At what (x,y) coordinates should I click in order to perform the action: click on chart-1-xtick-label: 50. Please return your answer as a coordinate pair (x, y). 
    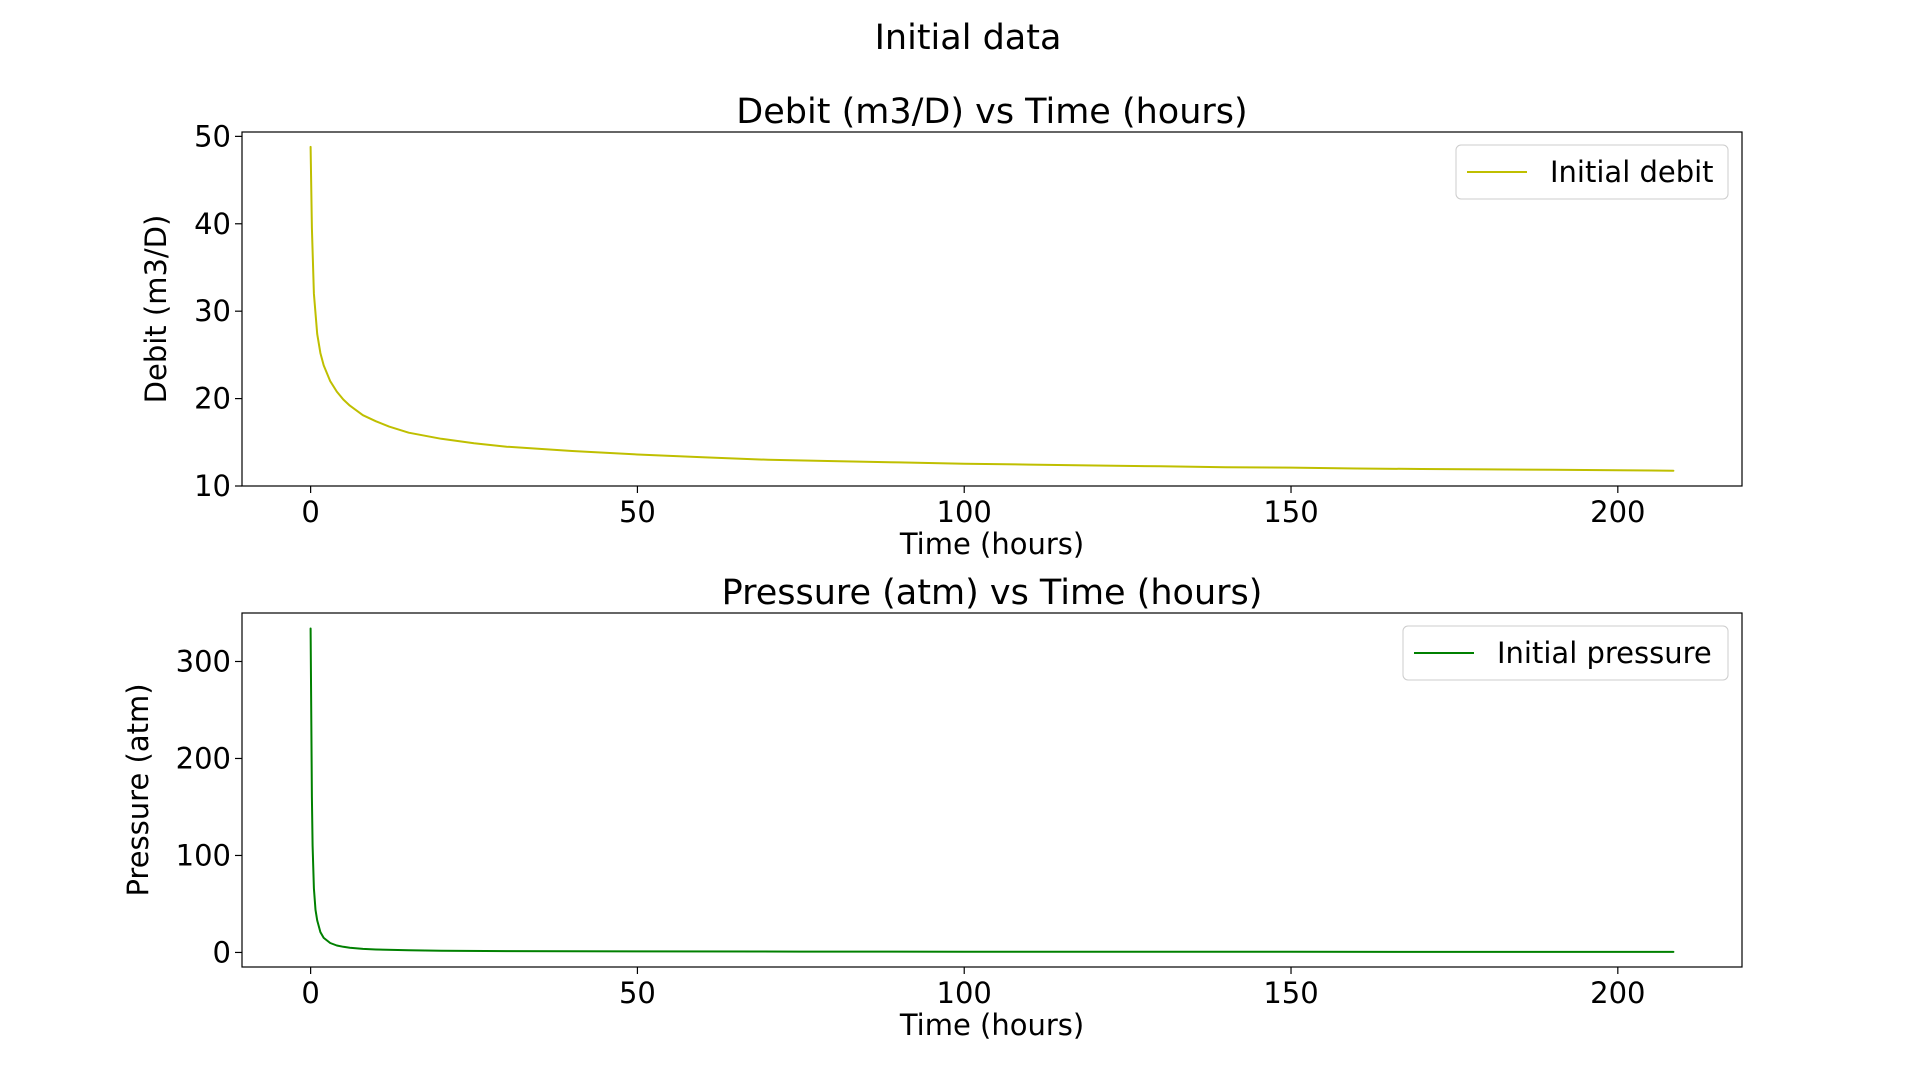
    Looking at the image, I should click on (637, 993).